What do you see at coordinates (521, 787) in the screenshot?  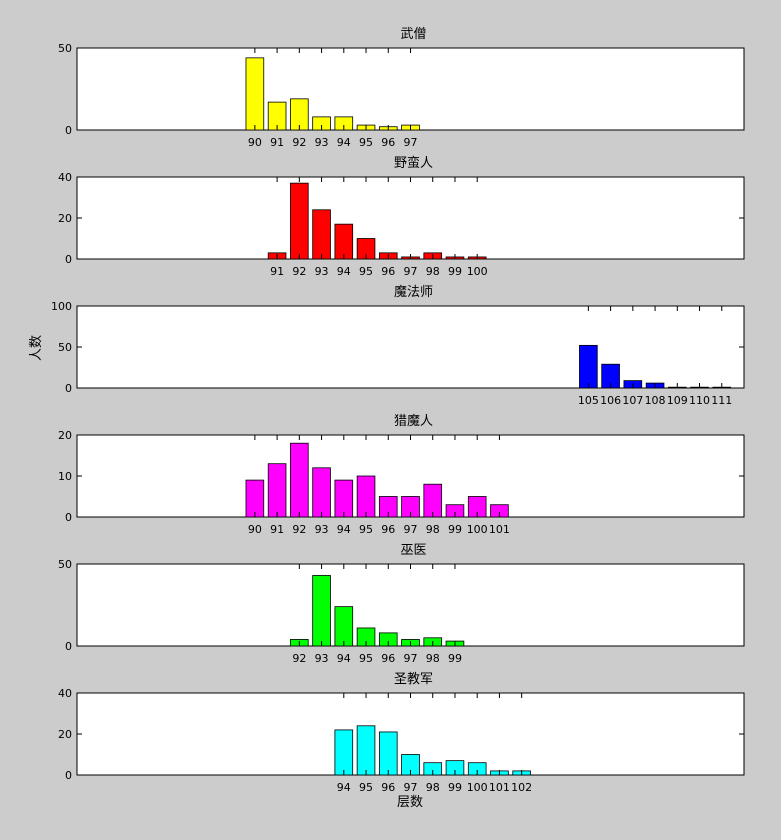 I see `x-tick-label: 102` at bounding box center [521, 787].